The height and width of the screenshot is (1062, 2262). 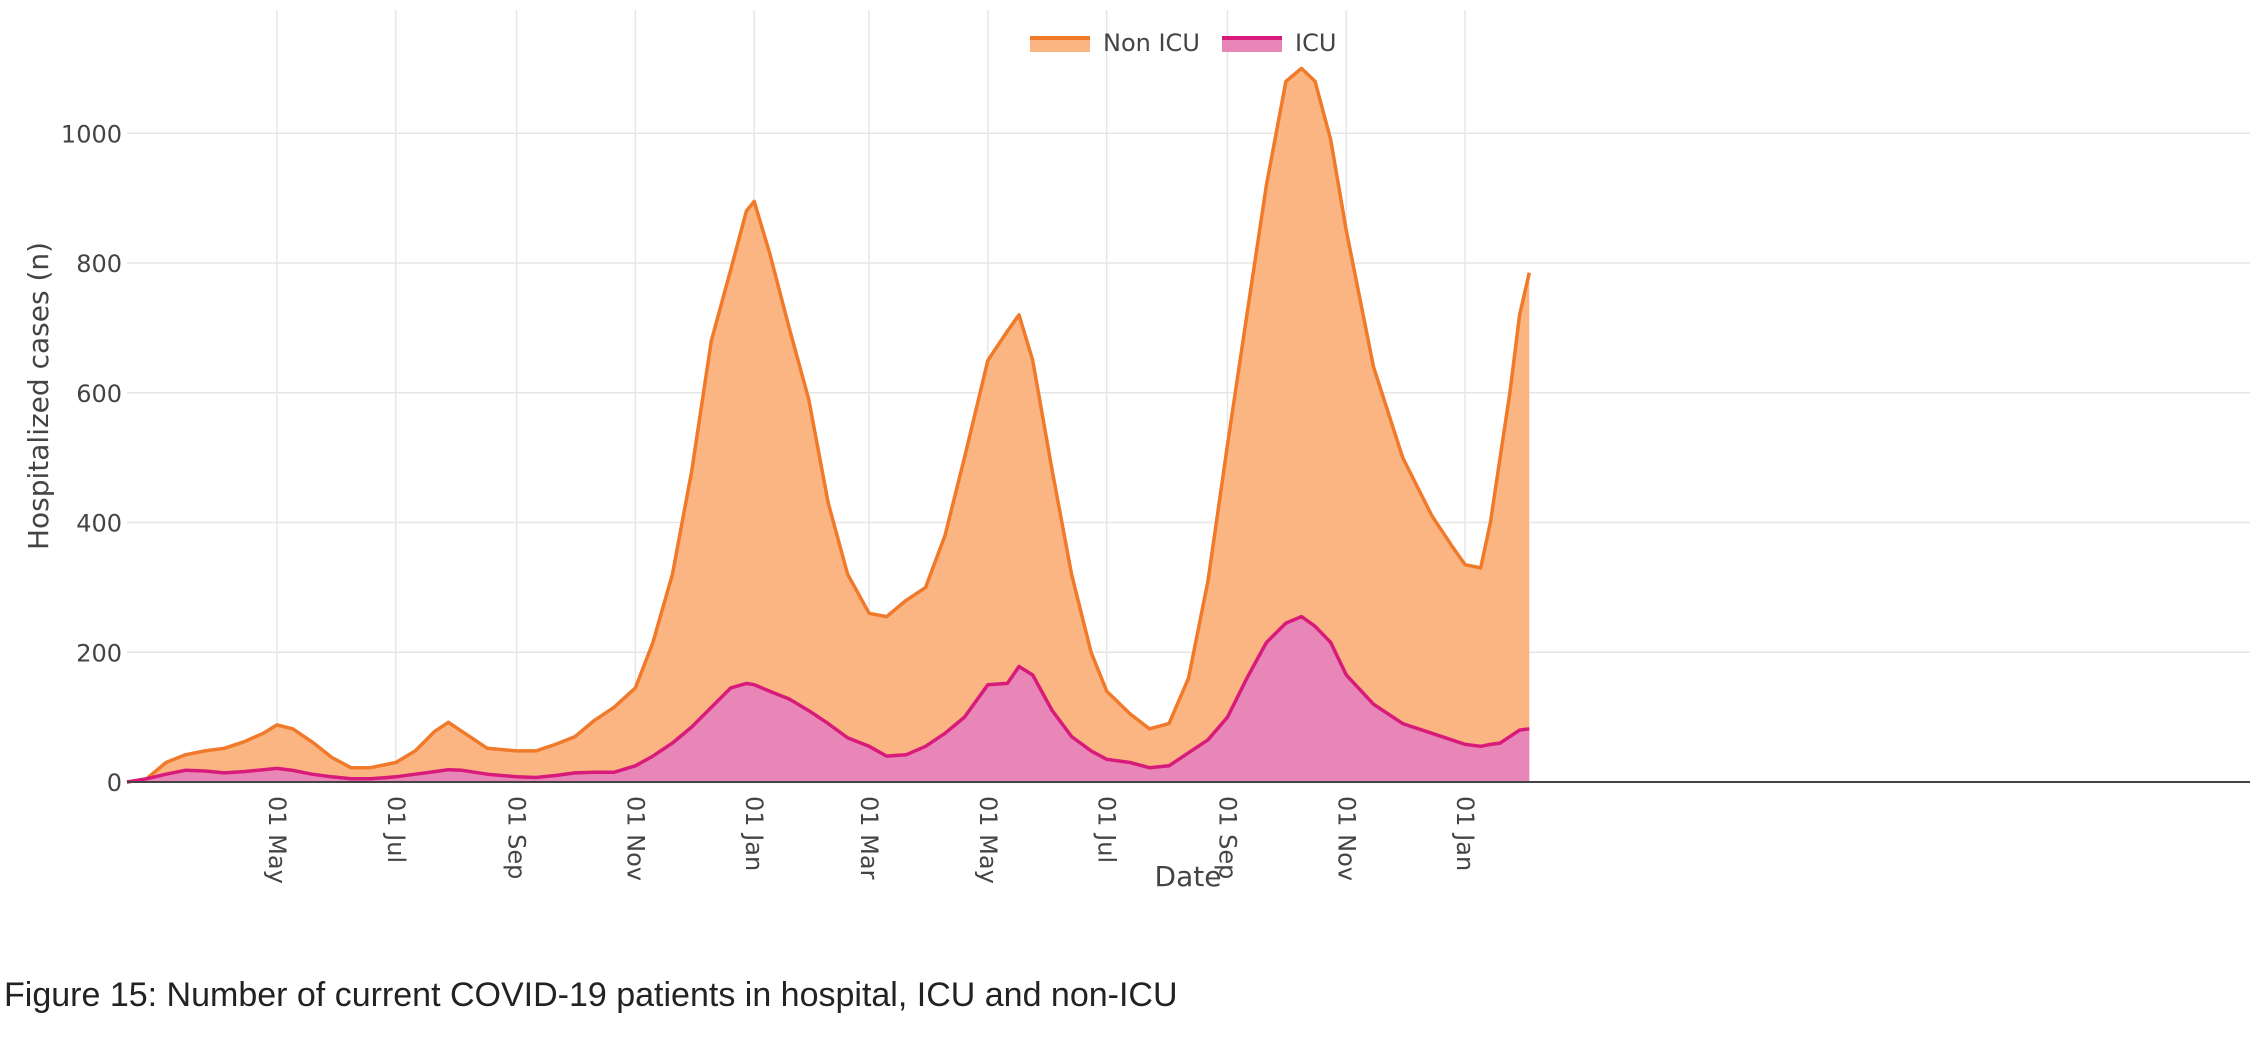 I want to click on y-tick-label: 200, so click(x=99, y=653).